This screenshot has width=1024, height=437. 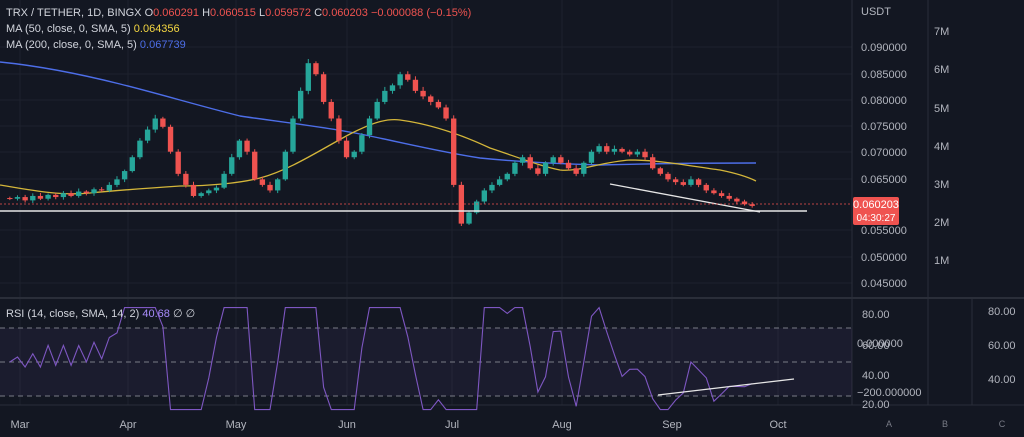 I want to click on current-price-value: 0.060203, so click(x=876, y=205).